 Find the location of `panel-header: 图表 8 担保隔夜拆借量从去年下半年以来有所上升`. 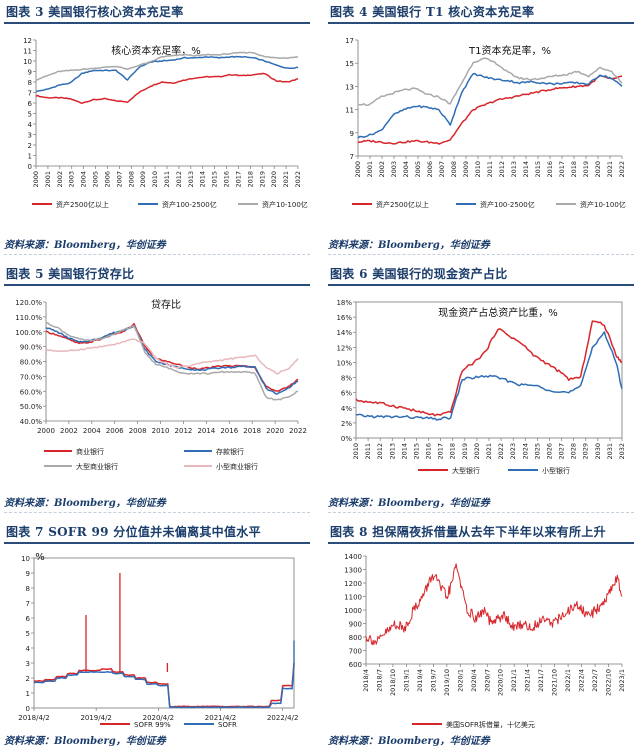

panel-header: 图表 8 担保隔夜拆借量从去年下半年以来有所上升 is located at coordinates (481, 532).